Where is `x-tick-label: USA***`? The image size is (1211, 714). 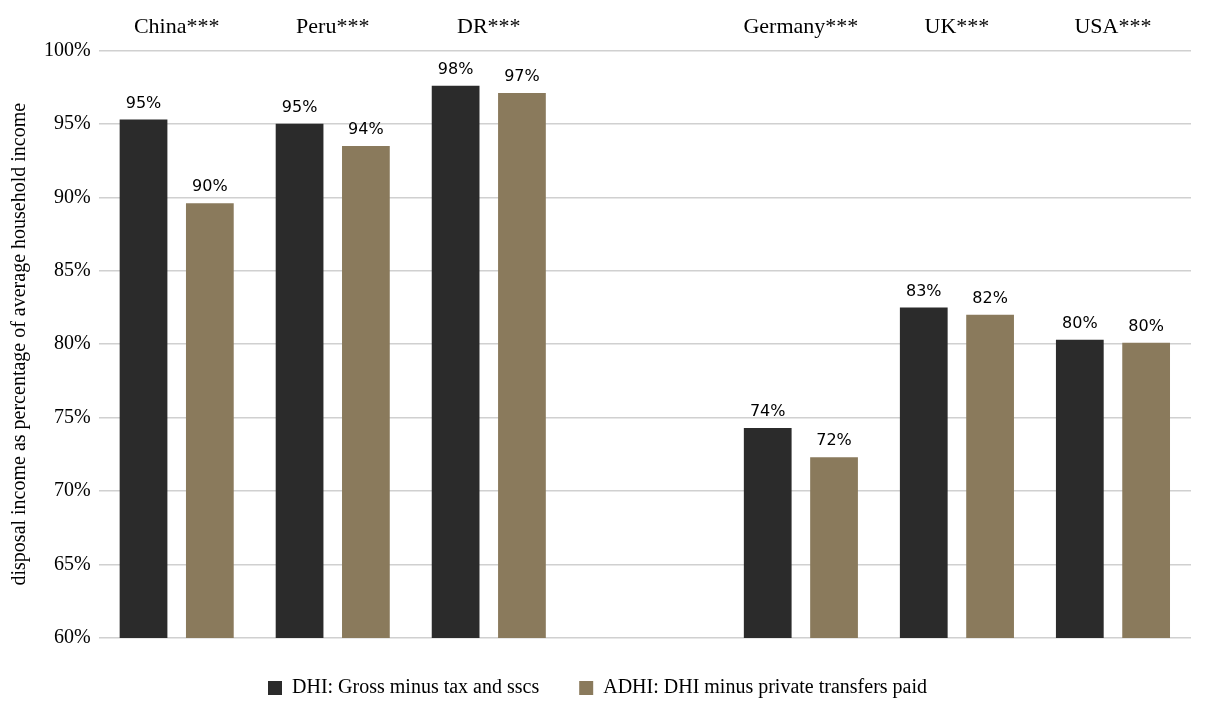
x-tick-label: USA*** is located at coordinates (1113, 25).